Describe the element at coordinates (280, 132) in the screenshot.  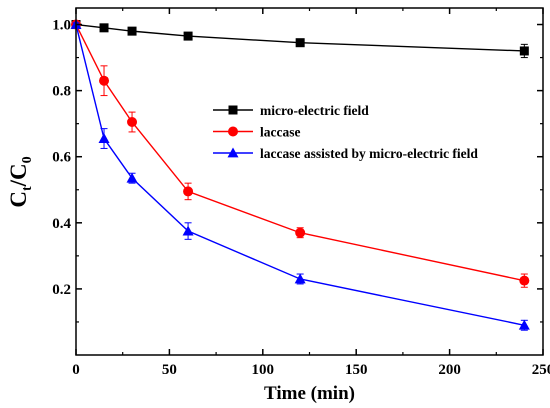
I see `legend-label: laccase` at that location.